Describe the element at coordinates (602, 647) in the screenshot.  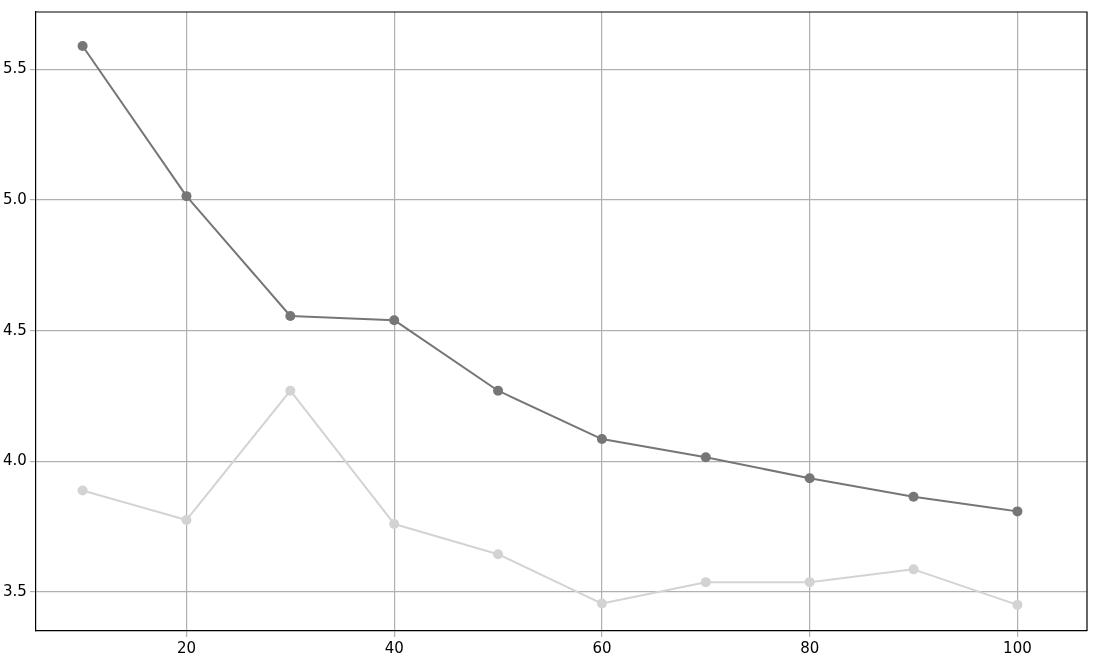
I see `x-tick-label: 60` at that location.